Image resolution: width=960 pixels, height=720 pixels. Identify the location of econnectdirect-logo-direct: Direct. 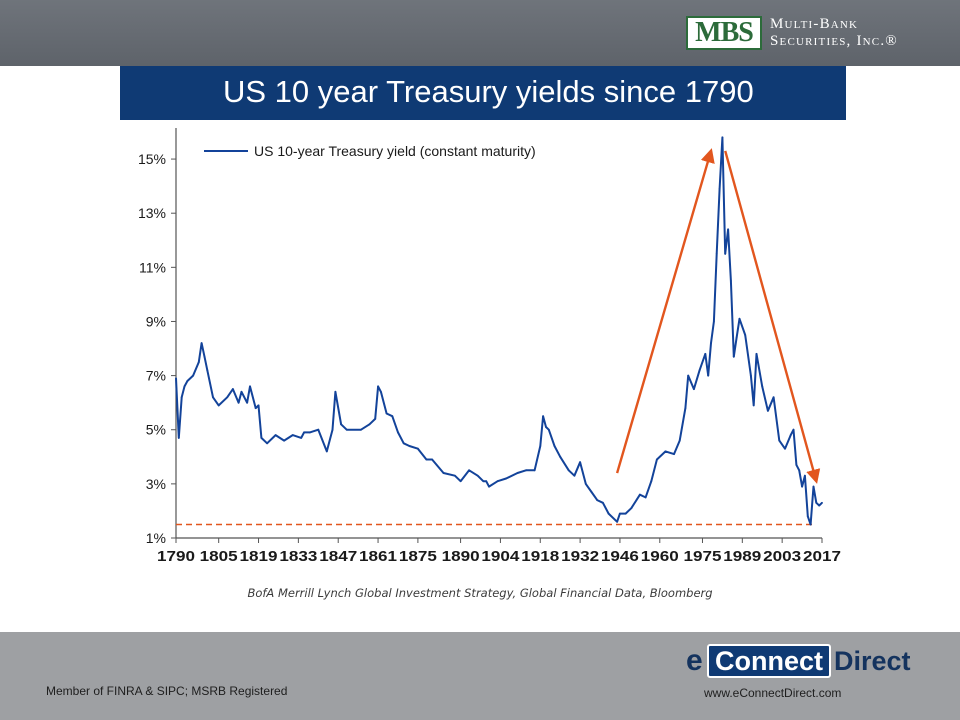
(872, 661).